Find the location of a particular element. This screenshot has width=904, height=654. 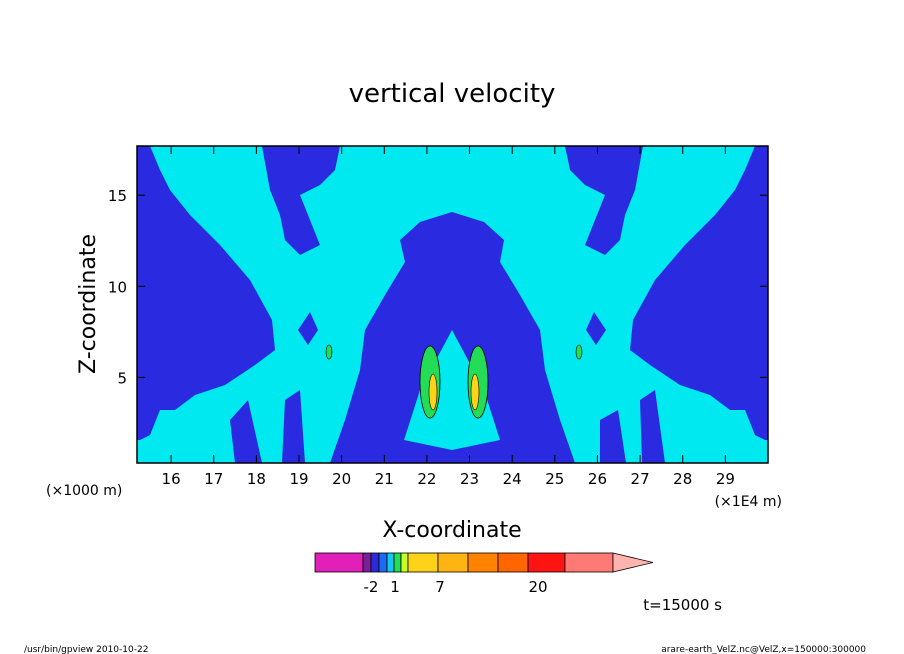

x-tick-label: 17 is located at coordinates (213, 479).